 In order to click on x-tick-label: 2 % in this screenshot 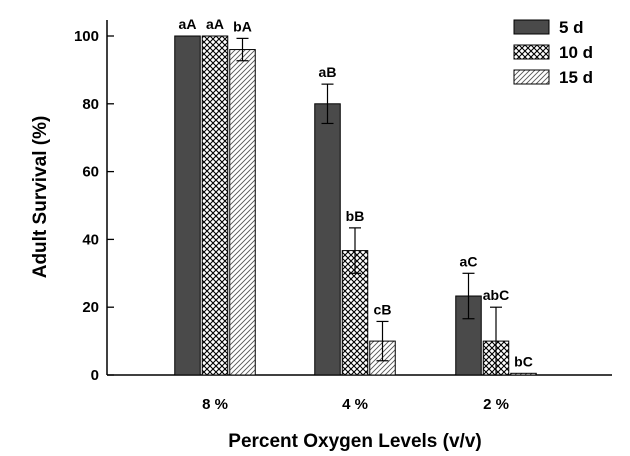, I will do `click(496, 404)`.